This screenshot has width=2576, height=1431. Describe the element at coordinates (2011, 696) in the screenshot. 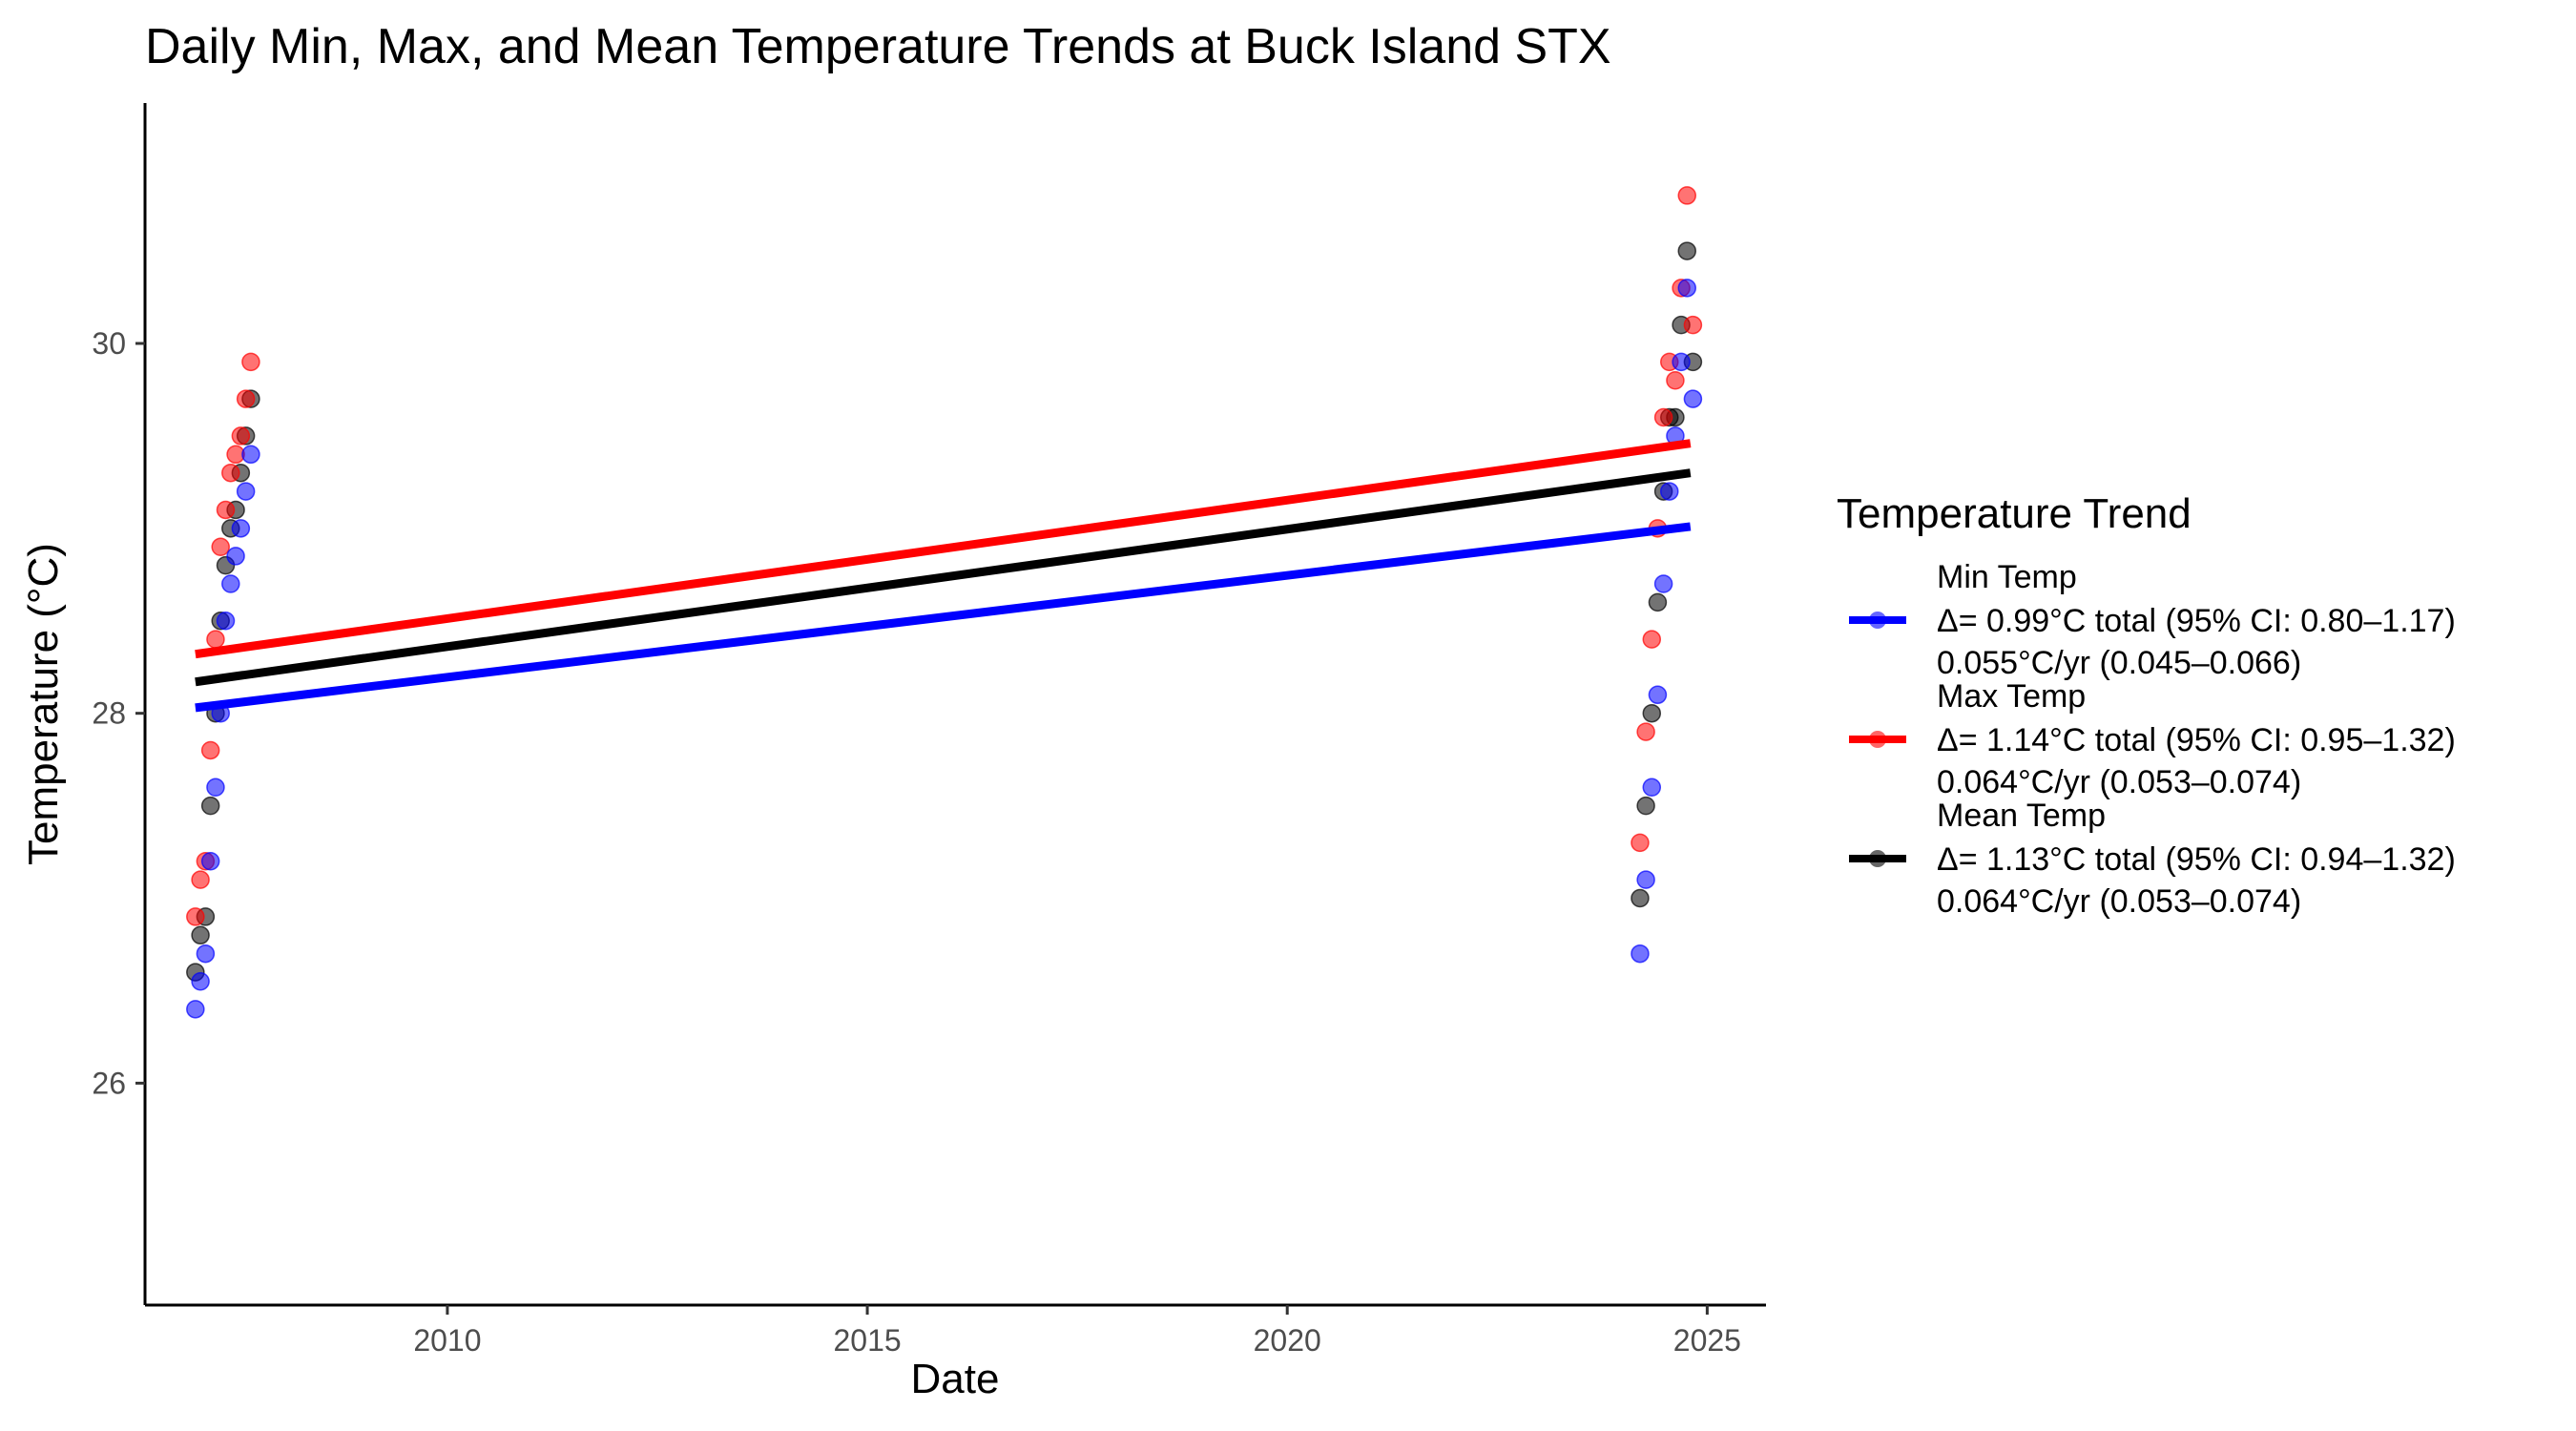

I see `legend-series-label: Max Temp` at that location.